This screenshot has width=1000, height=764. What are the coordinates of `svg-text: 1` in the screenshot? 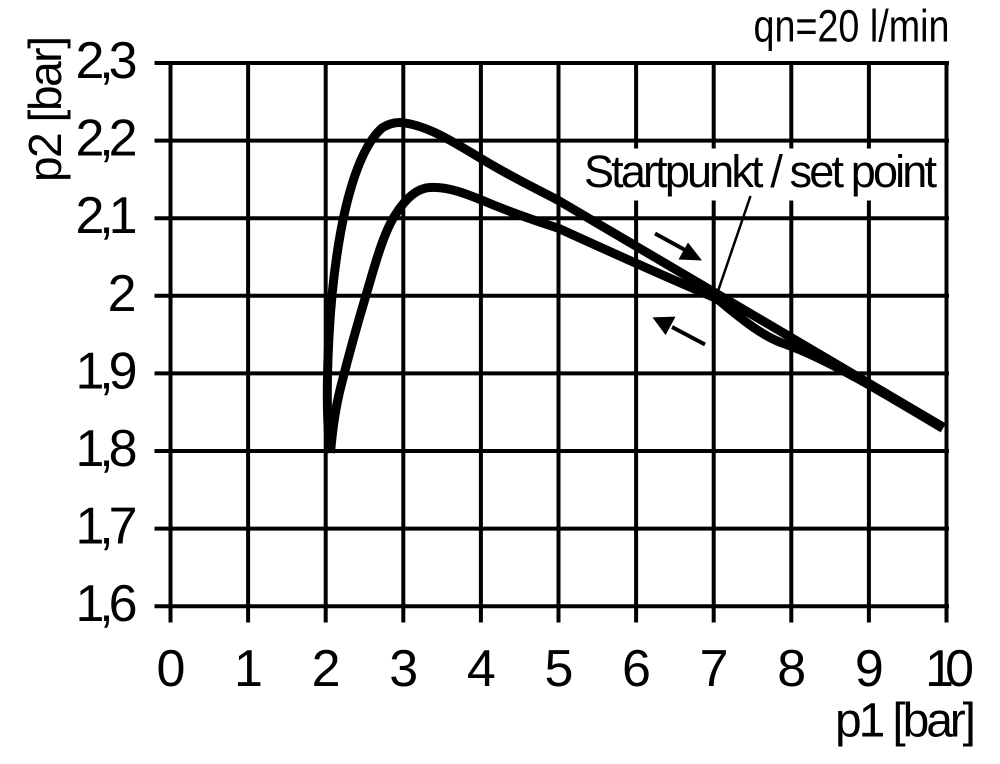 It's located at (248, 669).